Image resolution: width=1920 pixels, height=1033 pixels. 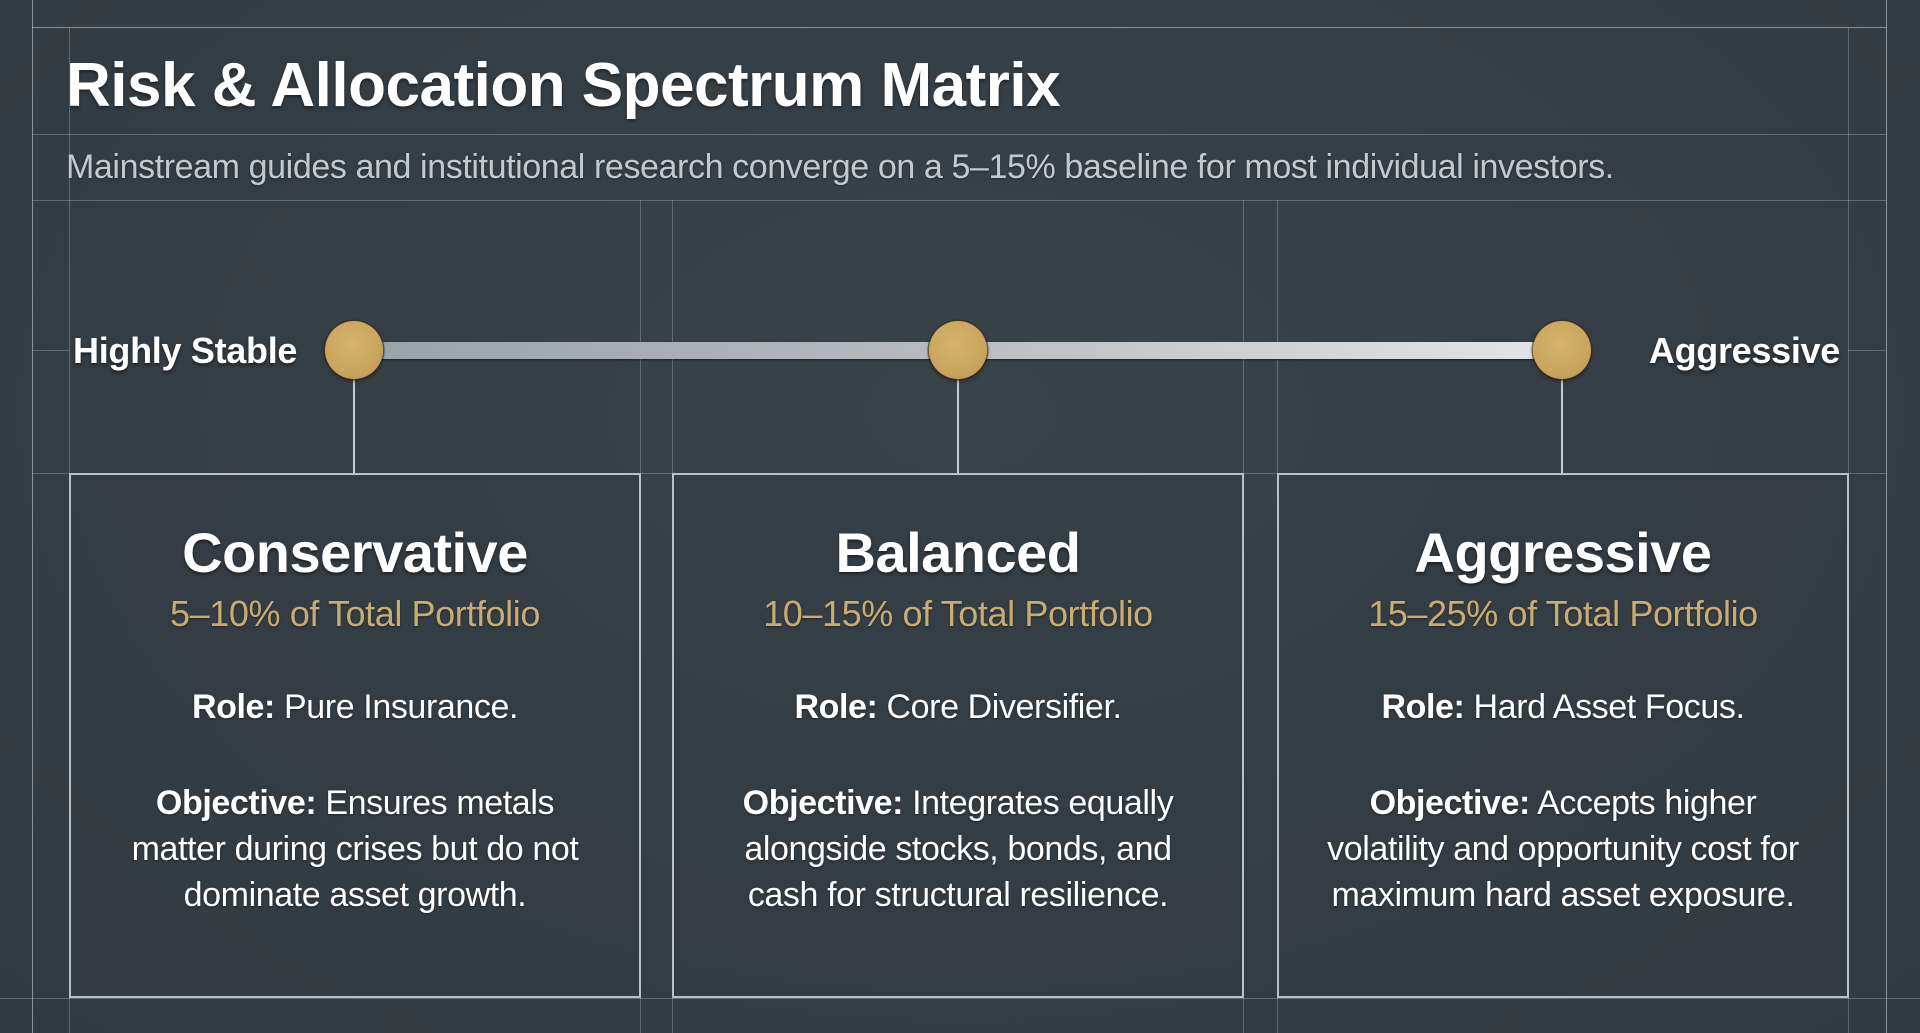 What do you see at coordinates (355, 614) in the screenshot?
I see `card-allocation-range: 5–10% of Total Portfolio` at bounding box center [355, 614].